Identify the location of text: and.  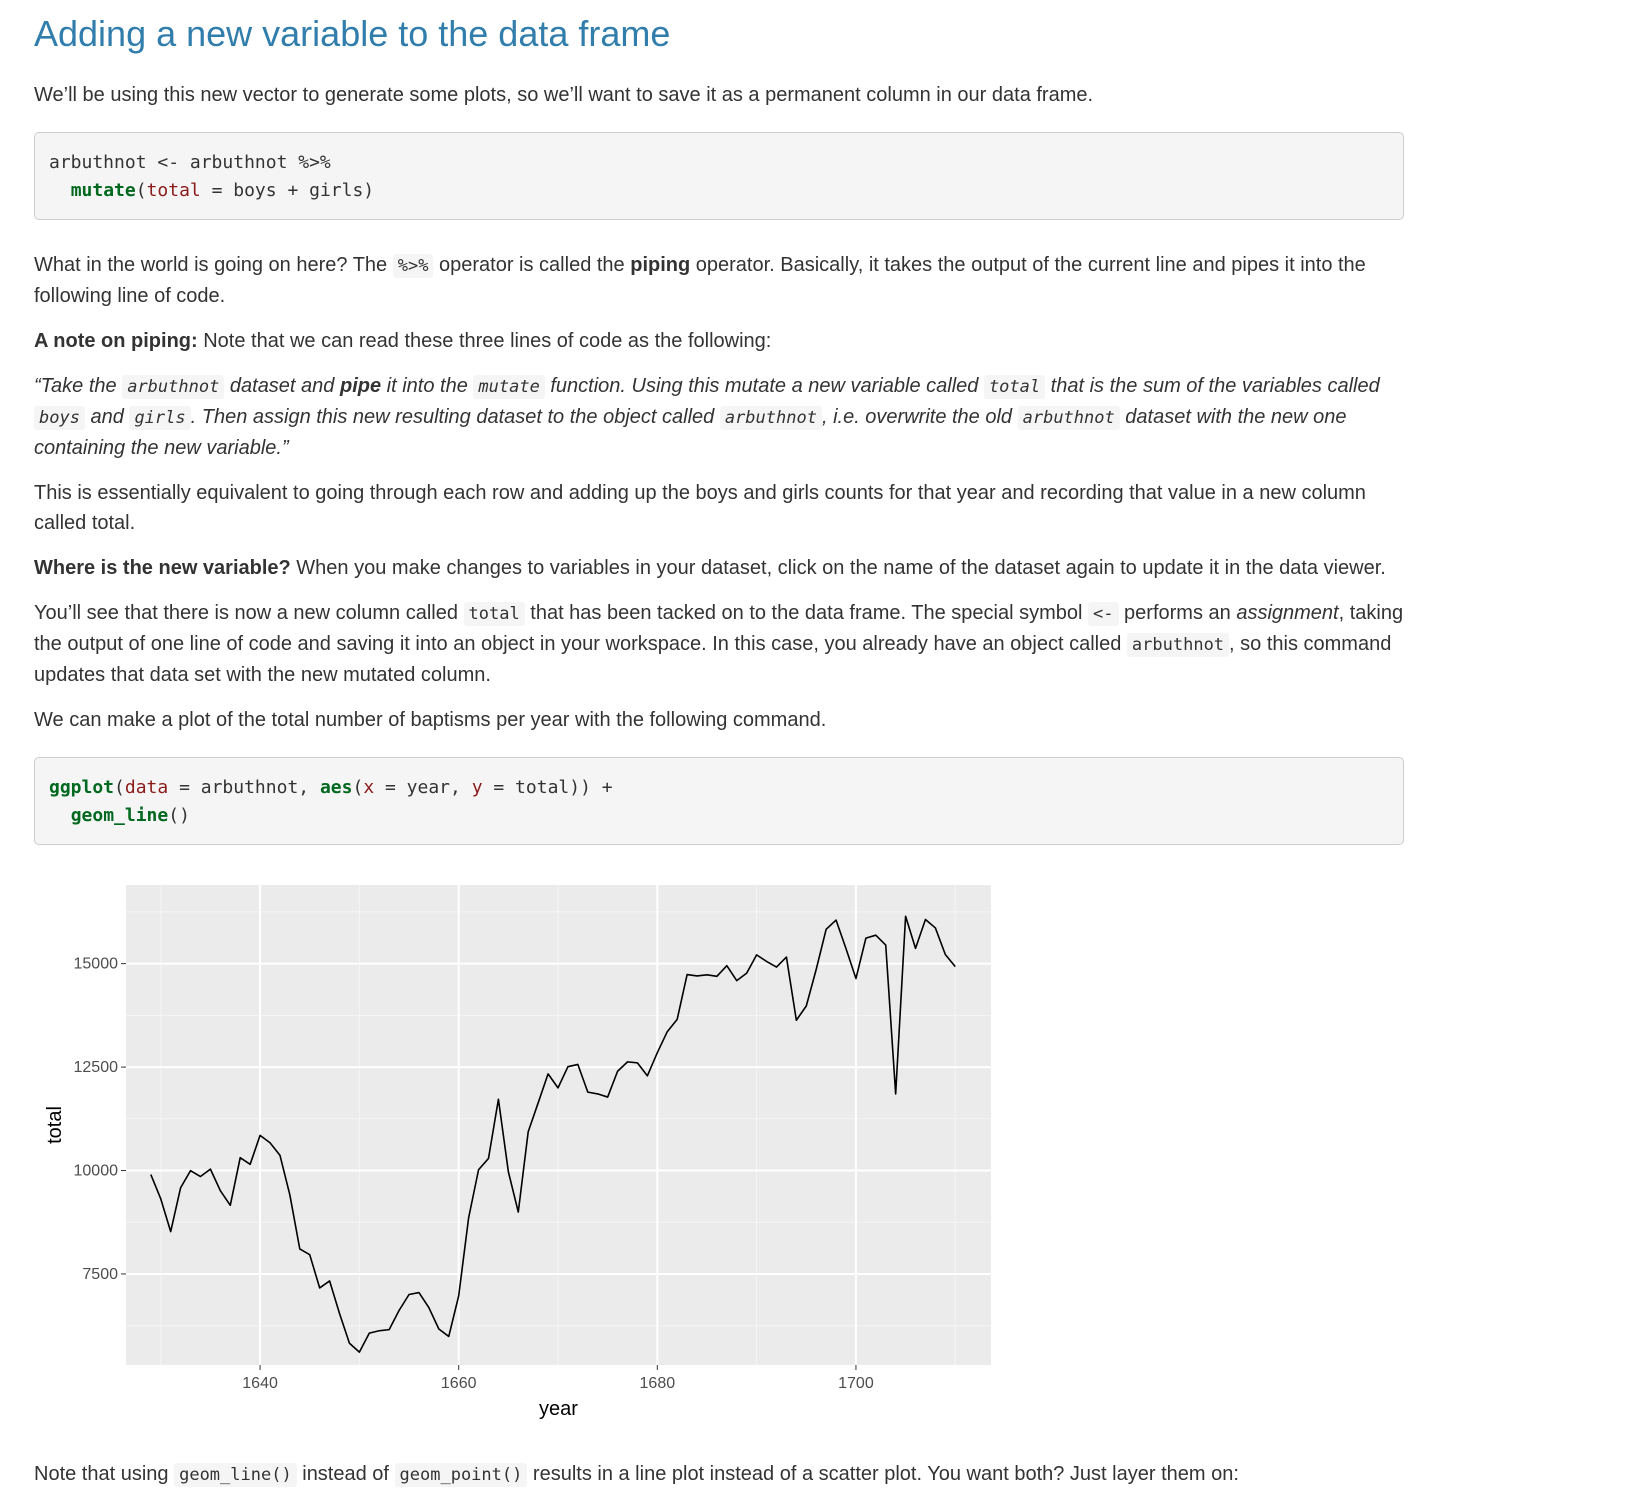
(107, 417).